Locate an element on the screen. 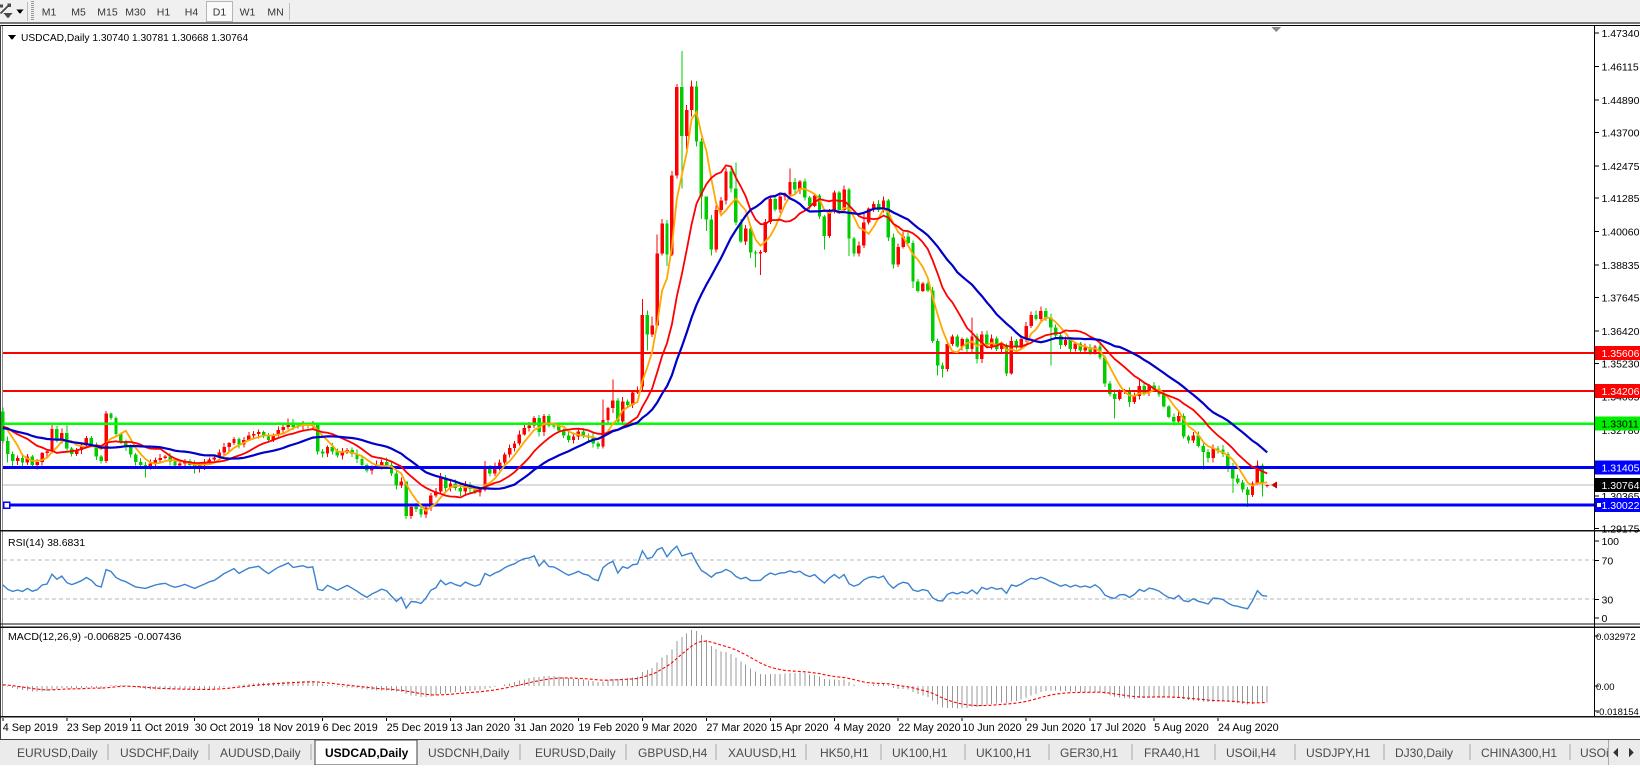 The height and width of the screenshot is (770, 1640). svg-text: FRA40,H1 is located at coordinates (1172, 753).